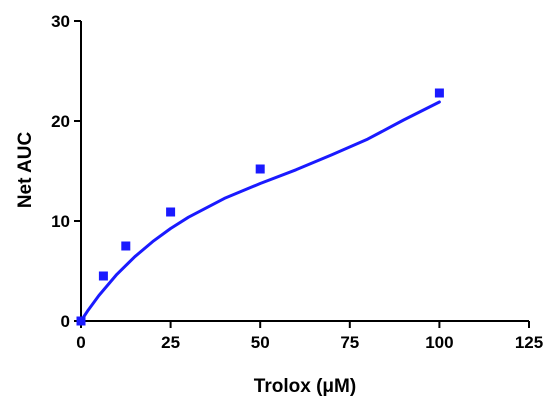 The height and width of the screenshot is (404, 553). I want to click on x-tick-label: 100, so click(439, 342).